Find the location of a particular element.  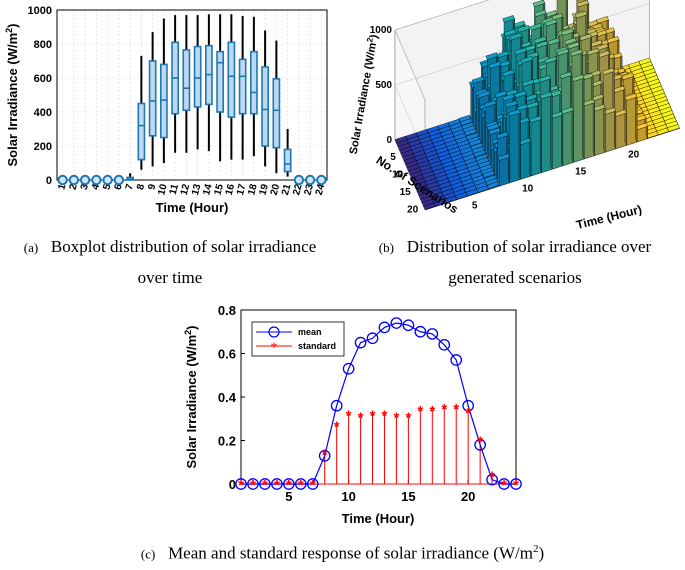

bar3d-xtick-label: 20 is located at coordinates (634, 155).